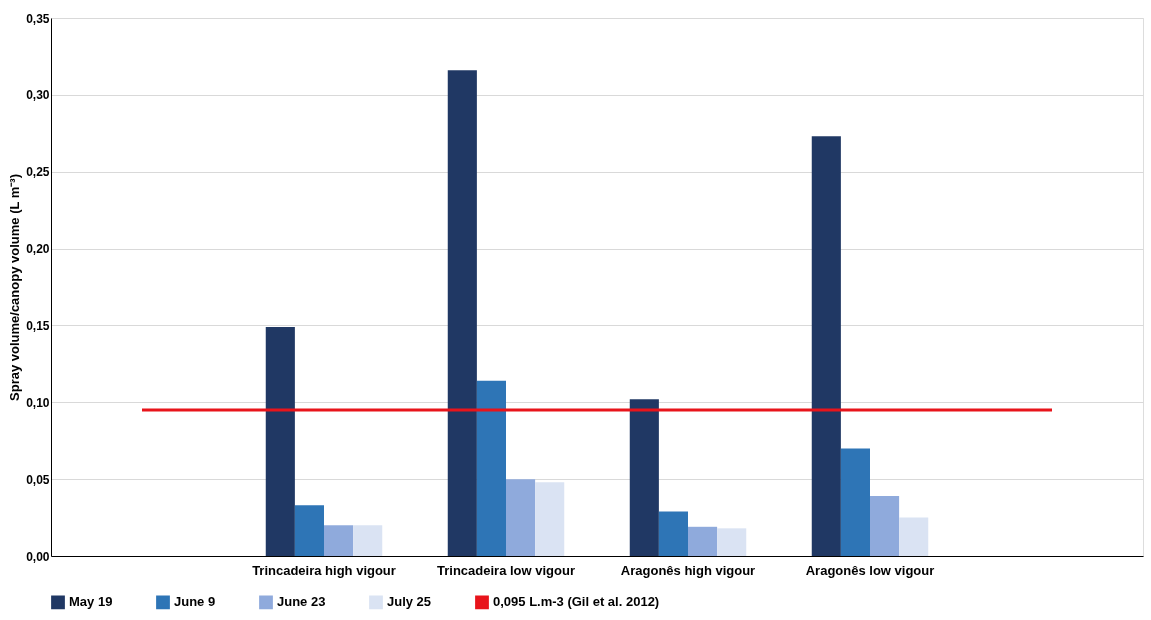 The width and height of the screenshot is (1151, 620). What do you see at coordinates (38, 479) in the screenshot?
I see `y-tick-label: 0,05` at bounding box center [38, 479].